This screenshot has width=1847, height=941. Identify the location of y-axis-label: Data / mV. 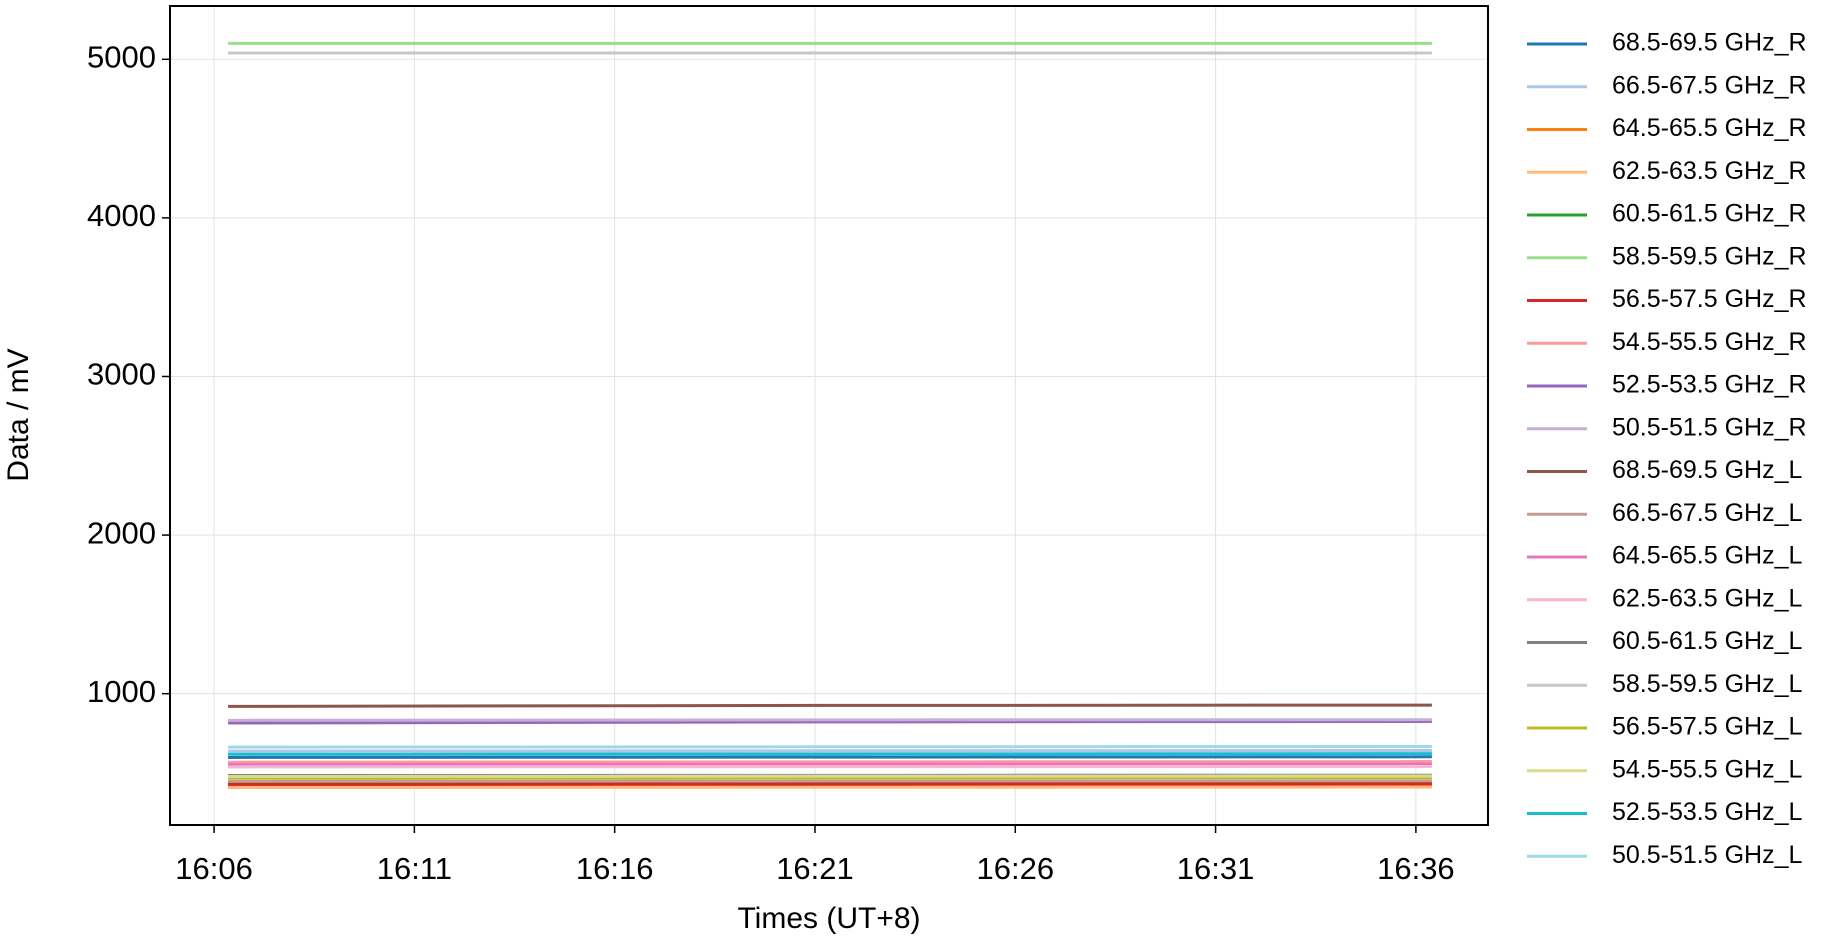
(18, 414).